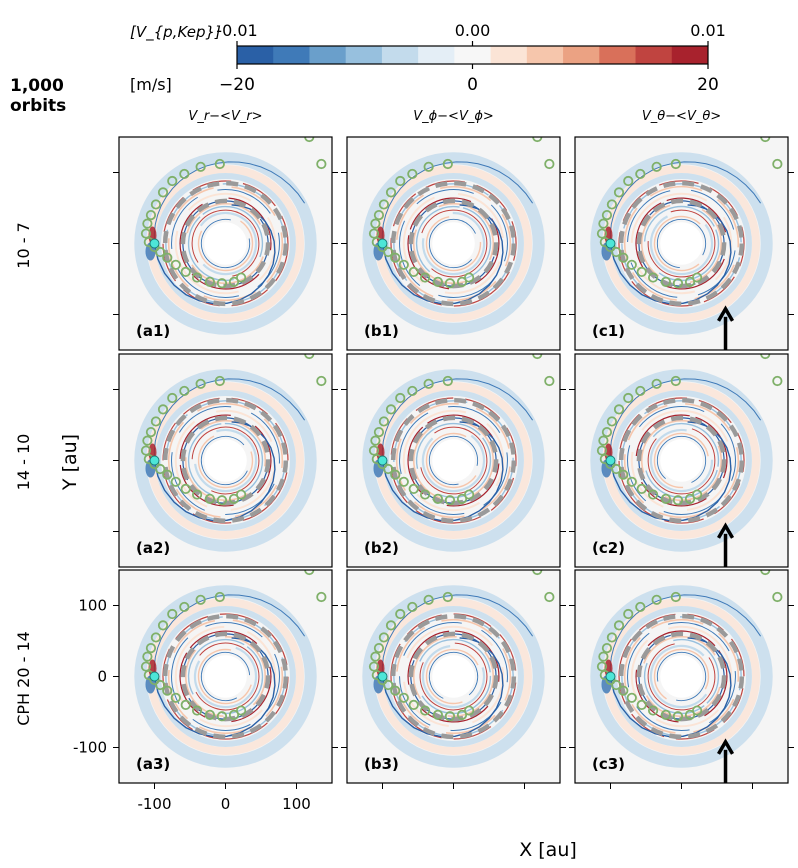  What do you see at coordinates (548, 850) in the screenshot?
I see `x-axis-label: X [au]` at bounding box center [548, 850].